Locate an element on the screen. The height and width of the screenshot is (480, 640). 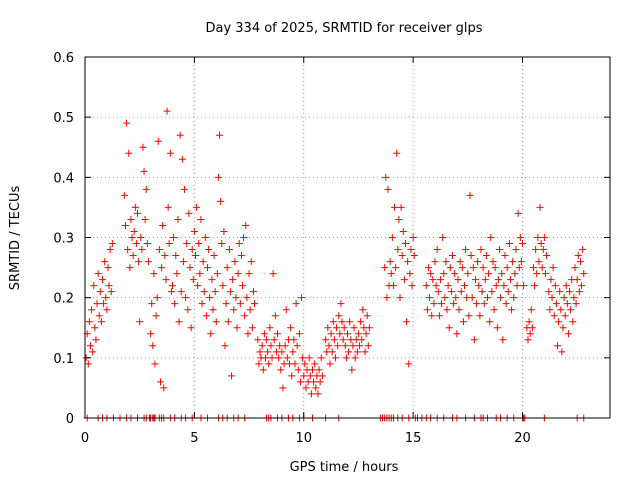
y-tick-label: 0 is located at coordinates (70, 419).